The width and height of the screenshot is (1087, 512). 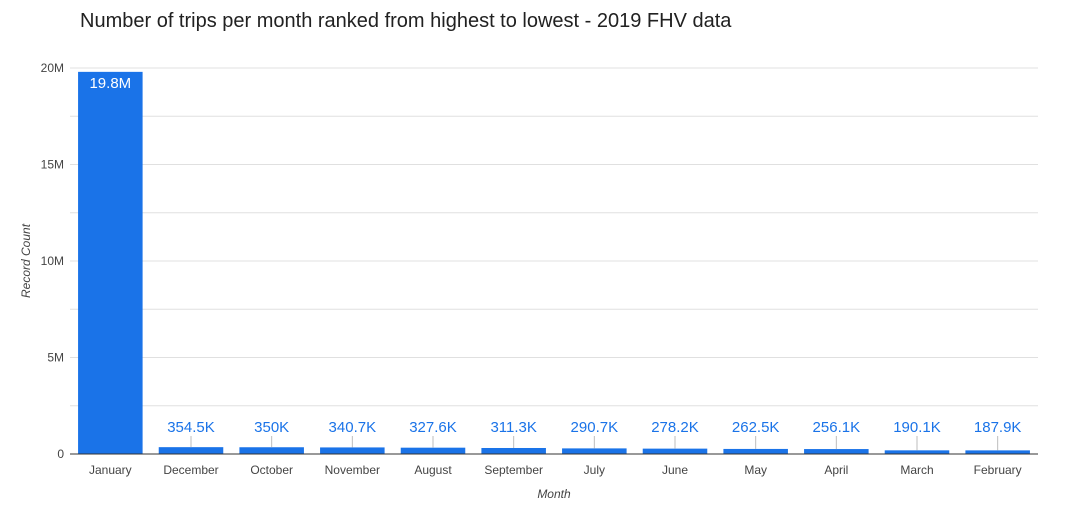 I want to click on bar-august, so click(x=433, y=450).